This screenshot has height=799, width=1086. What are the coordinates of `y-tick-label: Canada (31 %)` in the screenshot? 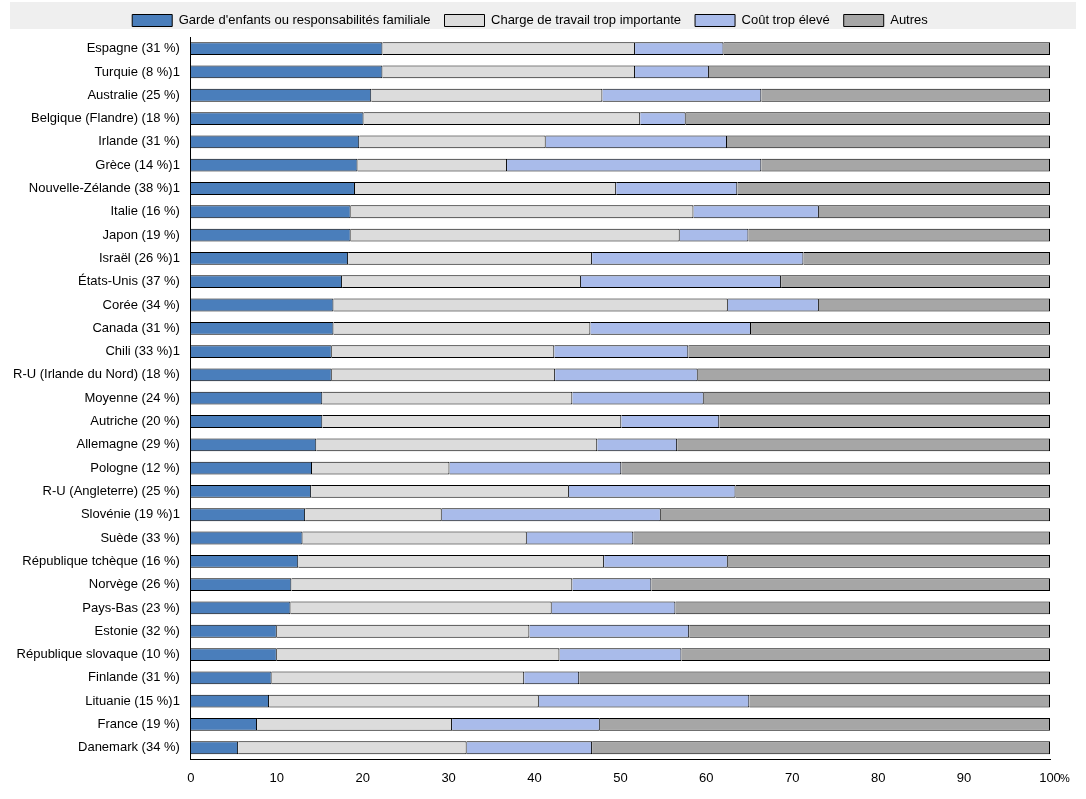 It's located at (136, 327).